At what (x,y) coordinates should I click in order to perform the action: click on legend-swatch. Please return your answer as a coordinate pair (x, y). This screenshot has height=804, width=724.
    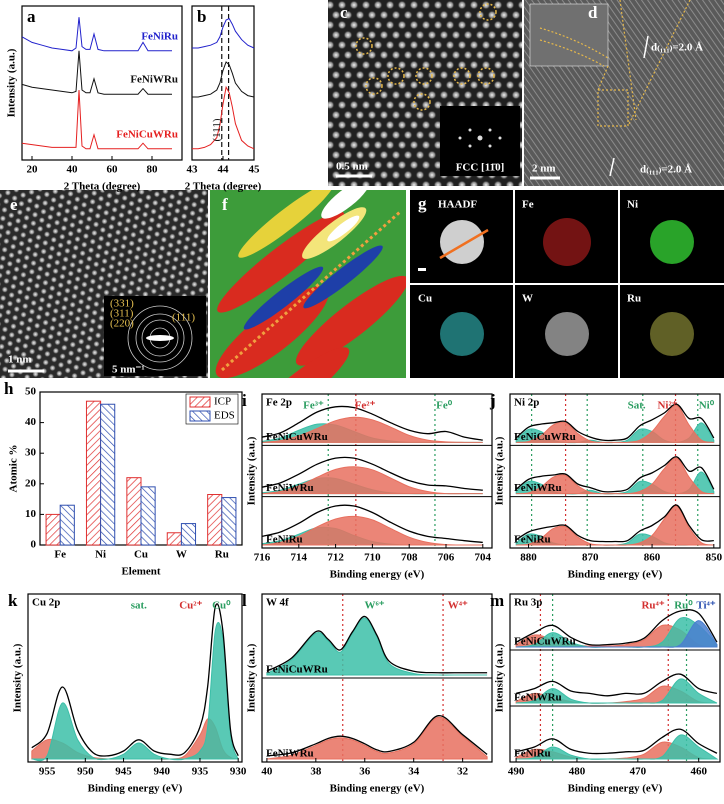
    Looking at the image, I should click on (200, 402).